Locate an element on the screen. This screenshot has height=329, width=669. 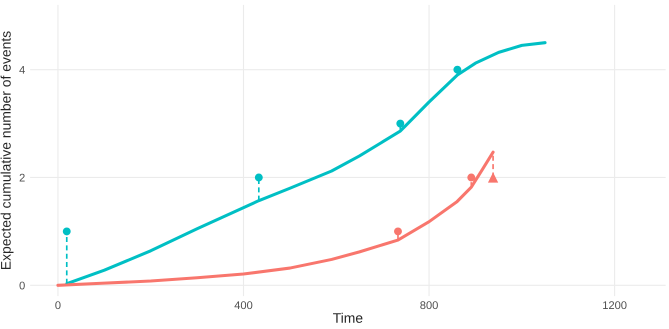
x-tick-label: 400 is located at coordinates (243, 305).